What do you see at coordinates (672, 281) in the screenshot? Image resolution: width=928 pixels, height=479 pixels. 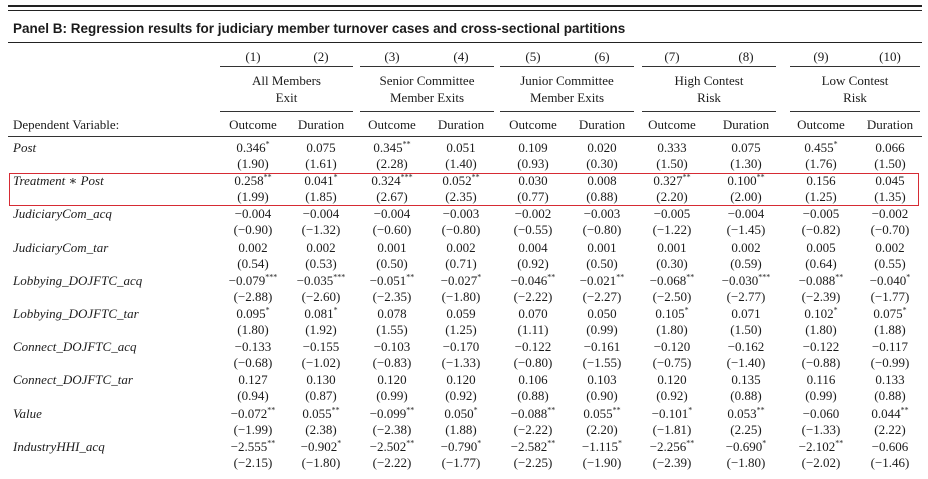 I see `coefficient-cell: −0.068**` at bounding box center [672, 281].